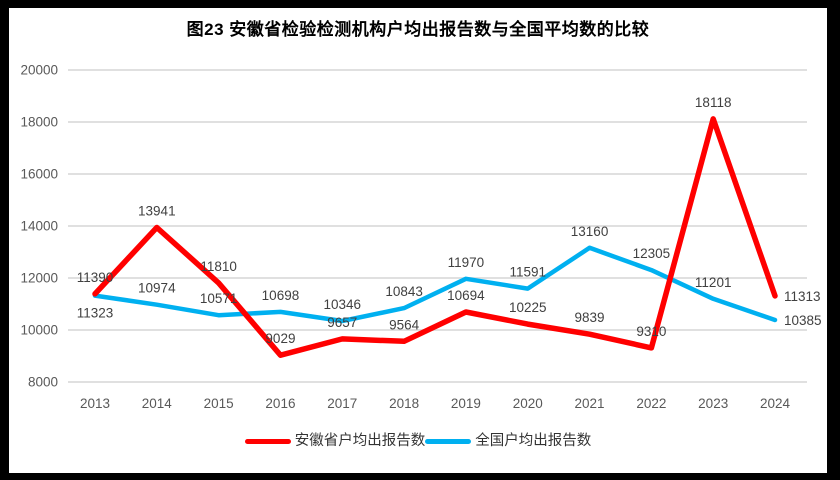 The image size is (840, 480). What do you see at coordinates (95, 403) in the screenshot?
I see `x-tick-label: 2013` at bounding box center [95, 403].